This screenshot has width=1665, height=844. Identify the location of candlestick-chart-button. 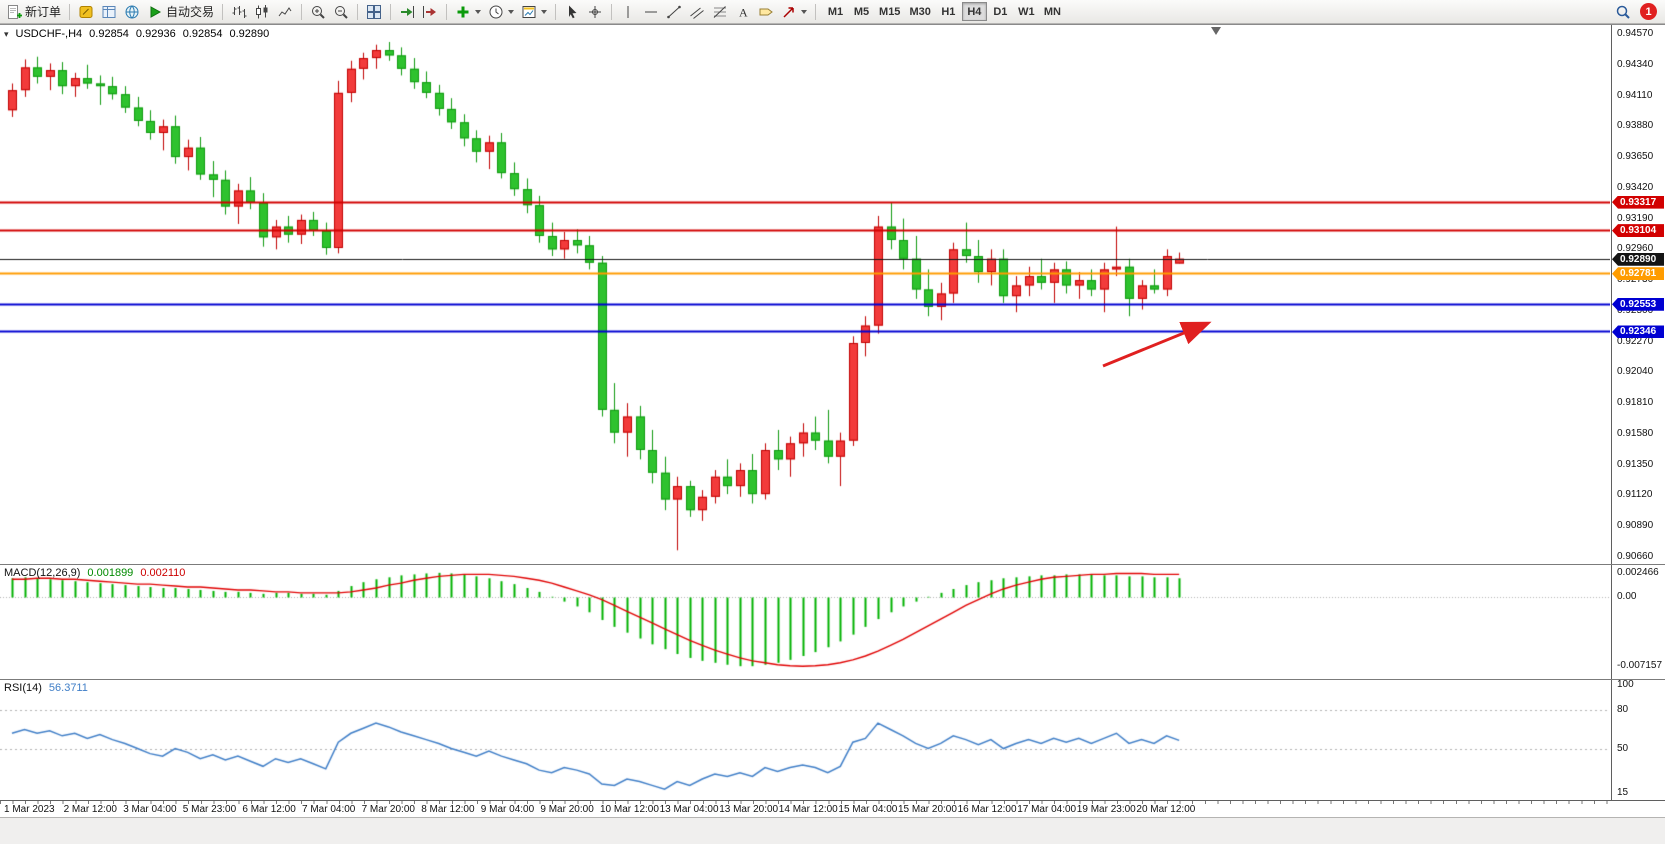
(262, 11).